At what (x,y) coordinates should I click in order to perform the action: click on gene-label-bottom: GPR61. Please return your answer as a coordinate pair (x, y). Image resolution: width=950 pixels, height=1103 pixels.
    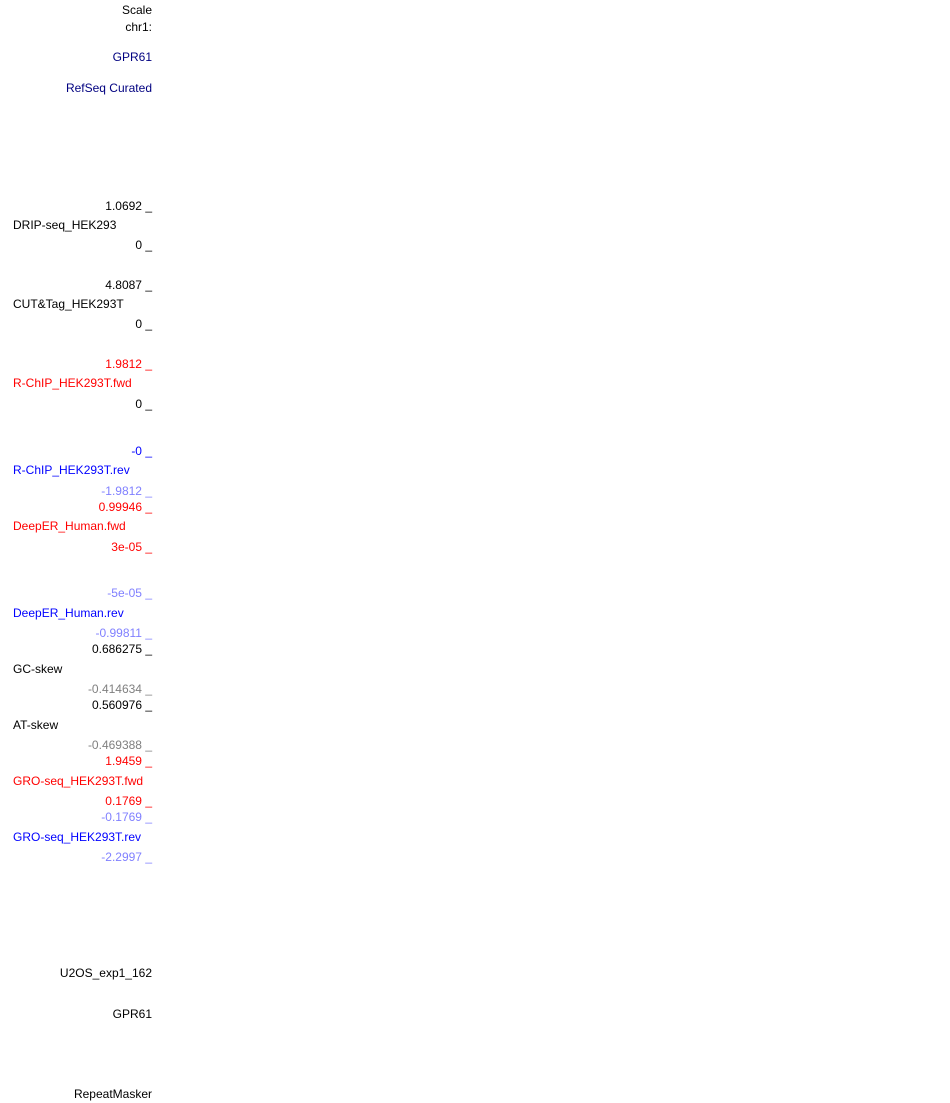
    Looking at the image, I should click on (132, 1014).